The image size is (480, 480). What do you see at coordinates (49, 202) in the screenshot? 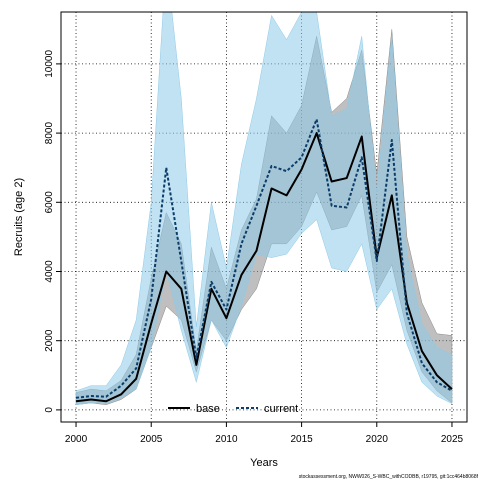
I see `y-tick-label: 6000` at bounding box center [49, 202].